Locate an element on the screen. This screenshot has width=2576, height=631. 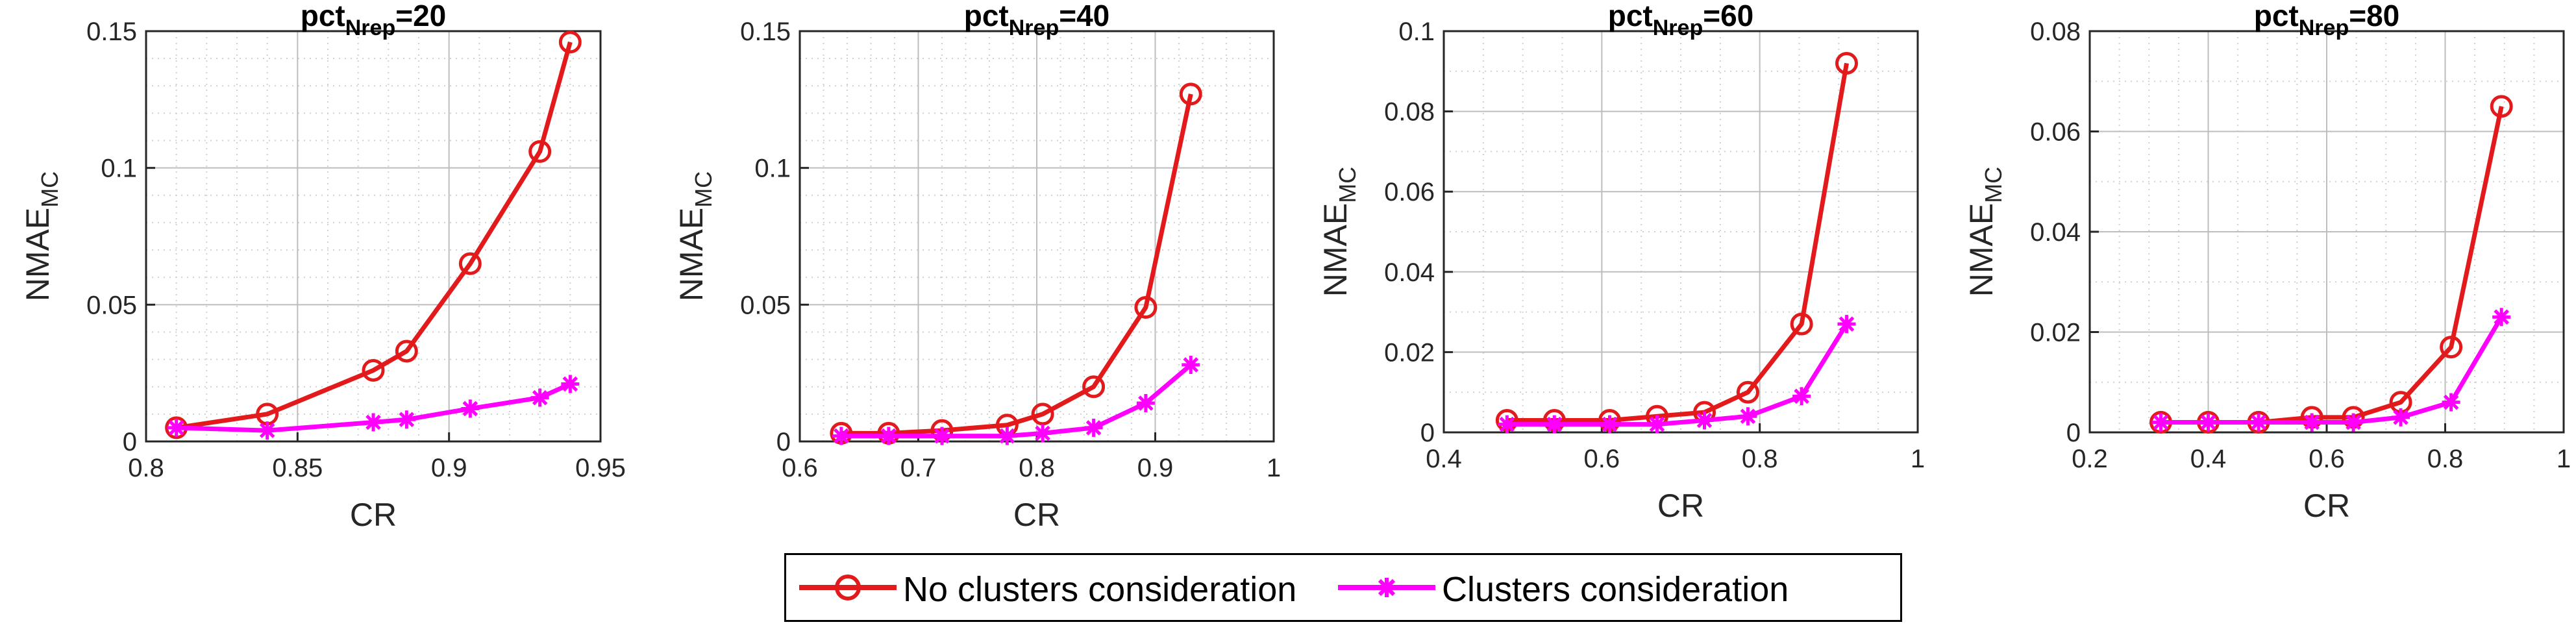
y-tick-label: 0.06 is located at coordinates (1409, 192).